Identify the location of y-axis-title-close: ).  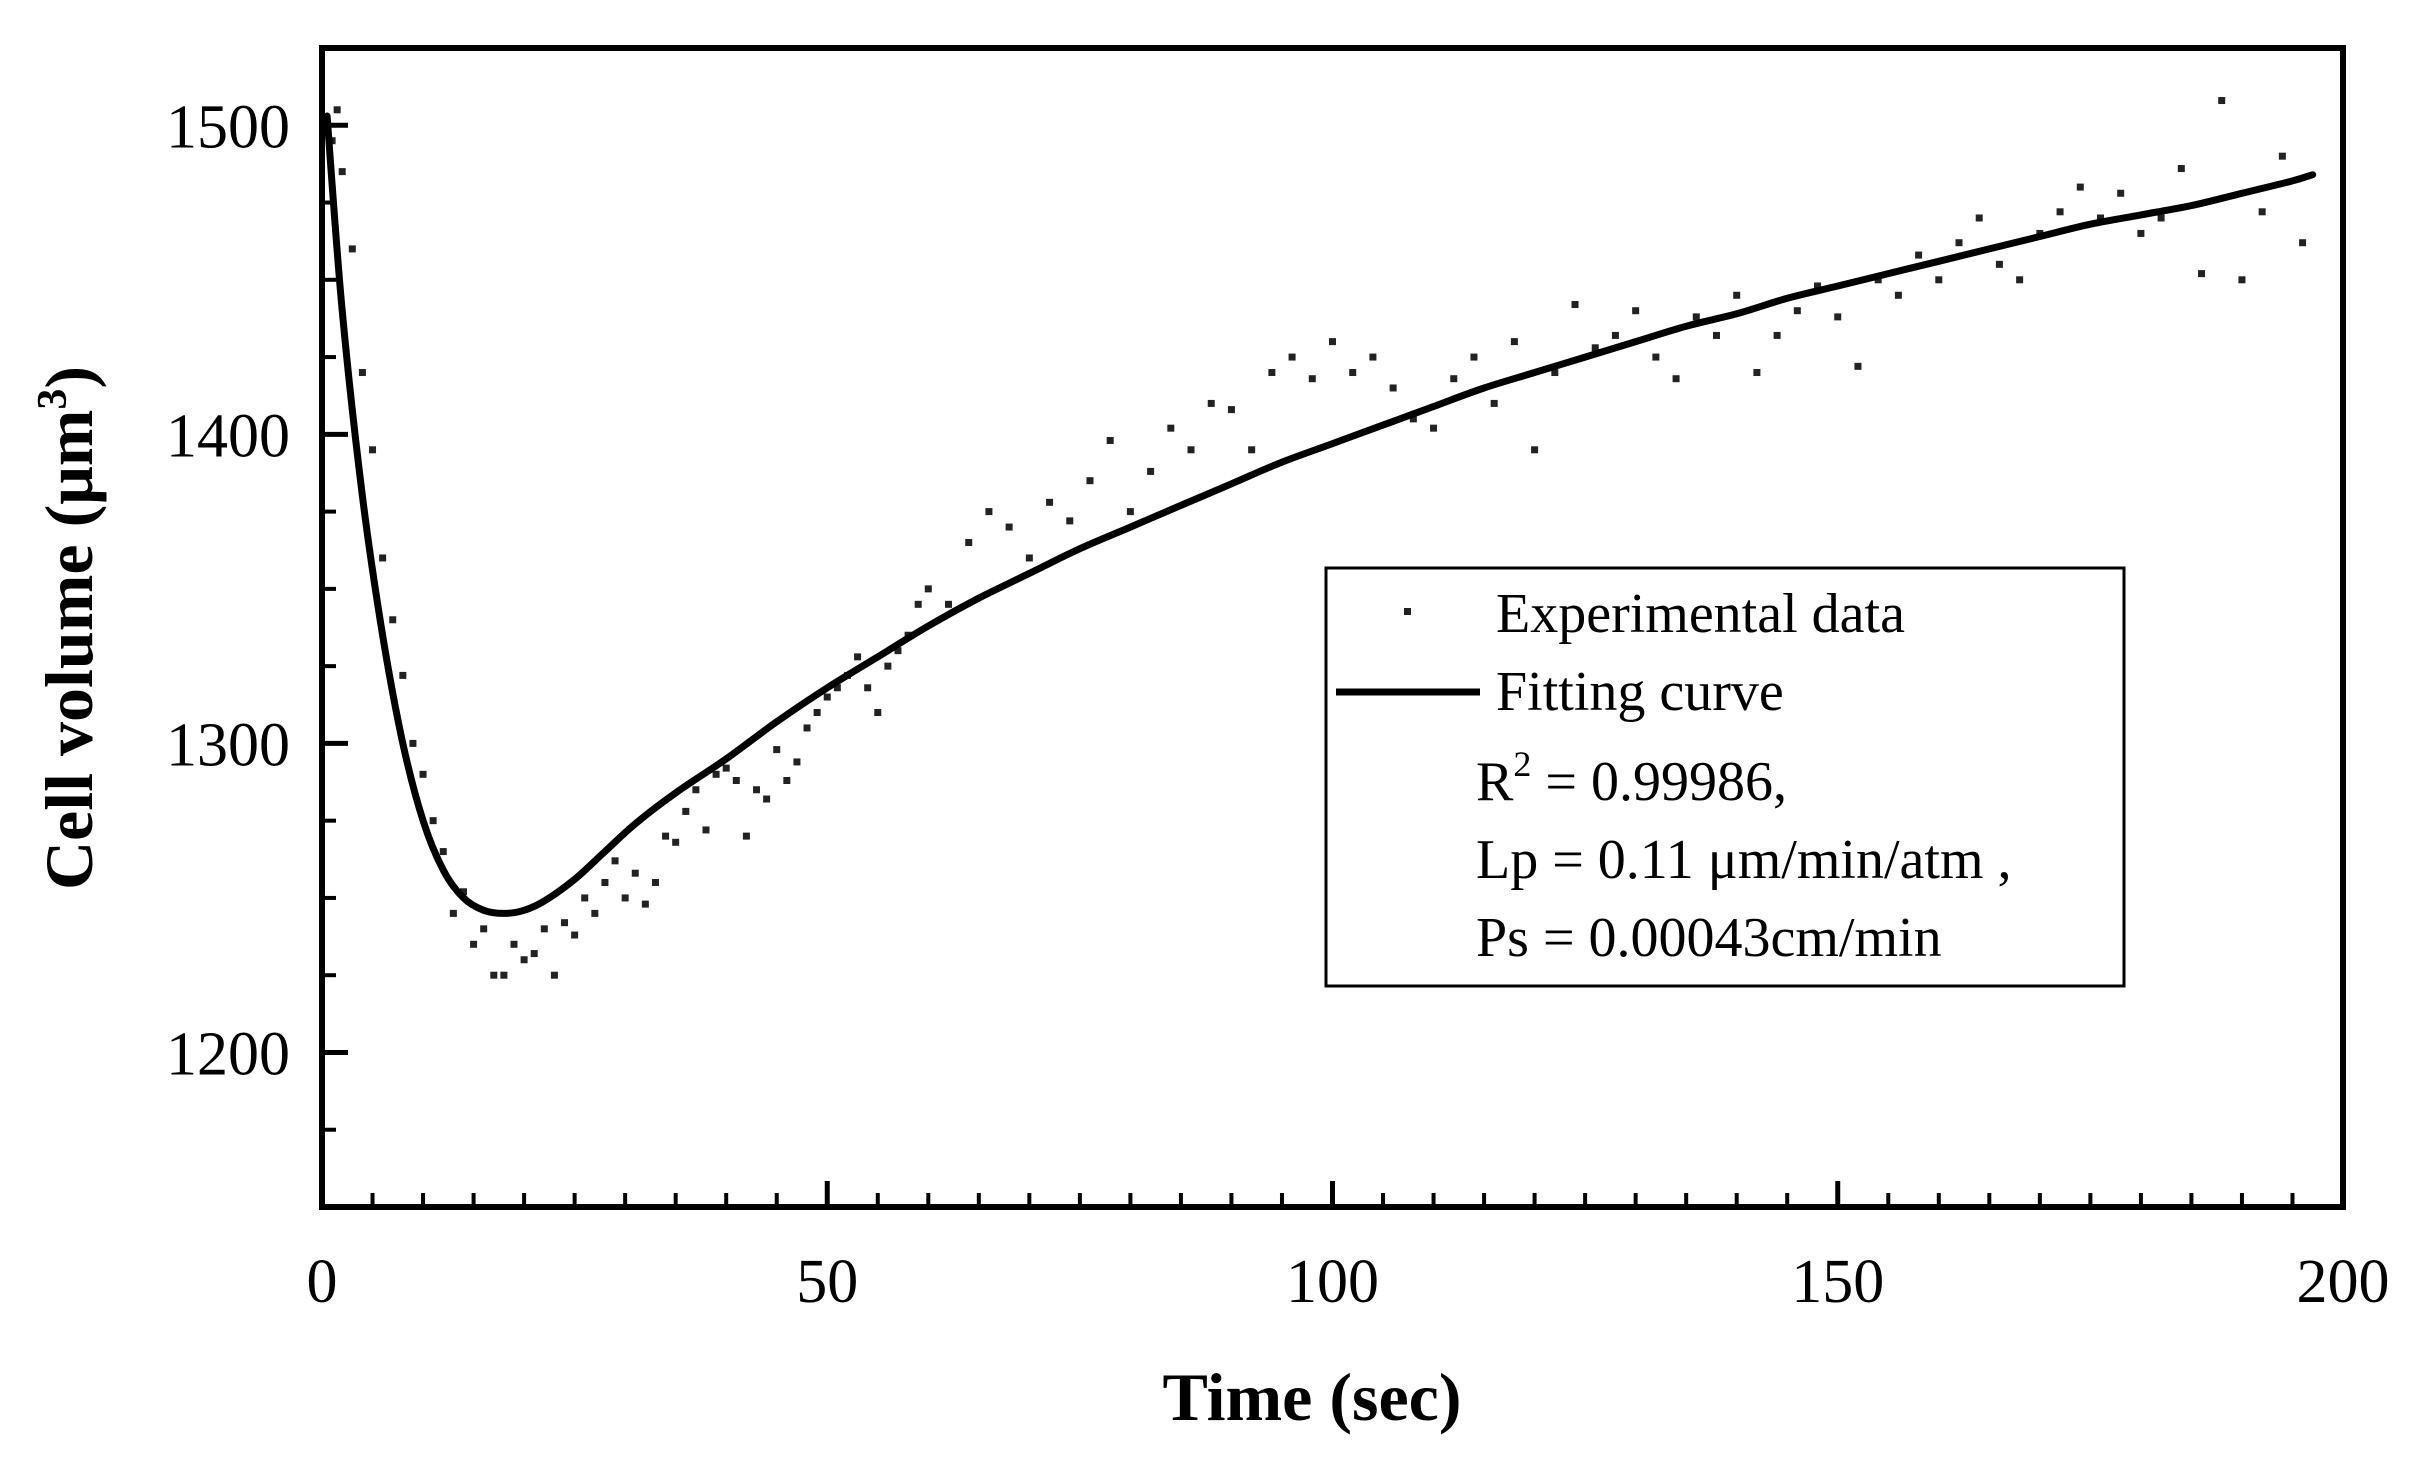
(69, 377).